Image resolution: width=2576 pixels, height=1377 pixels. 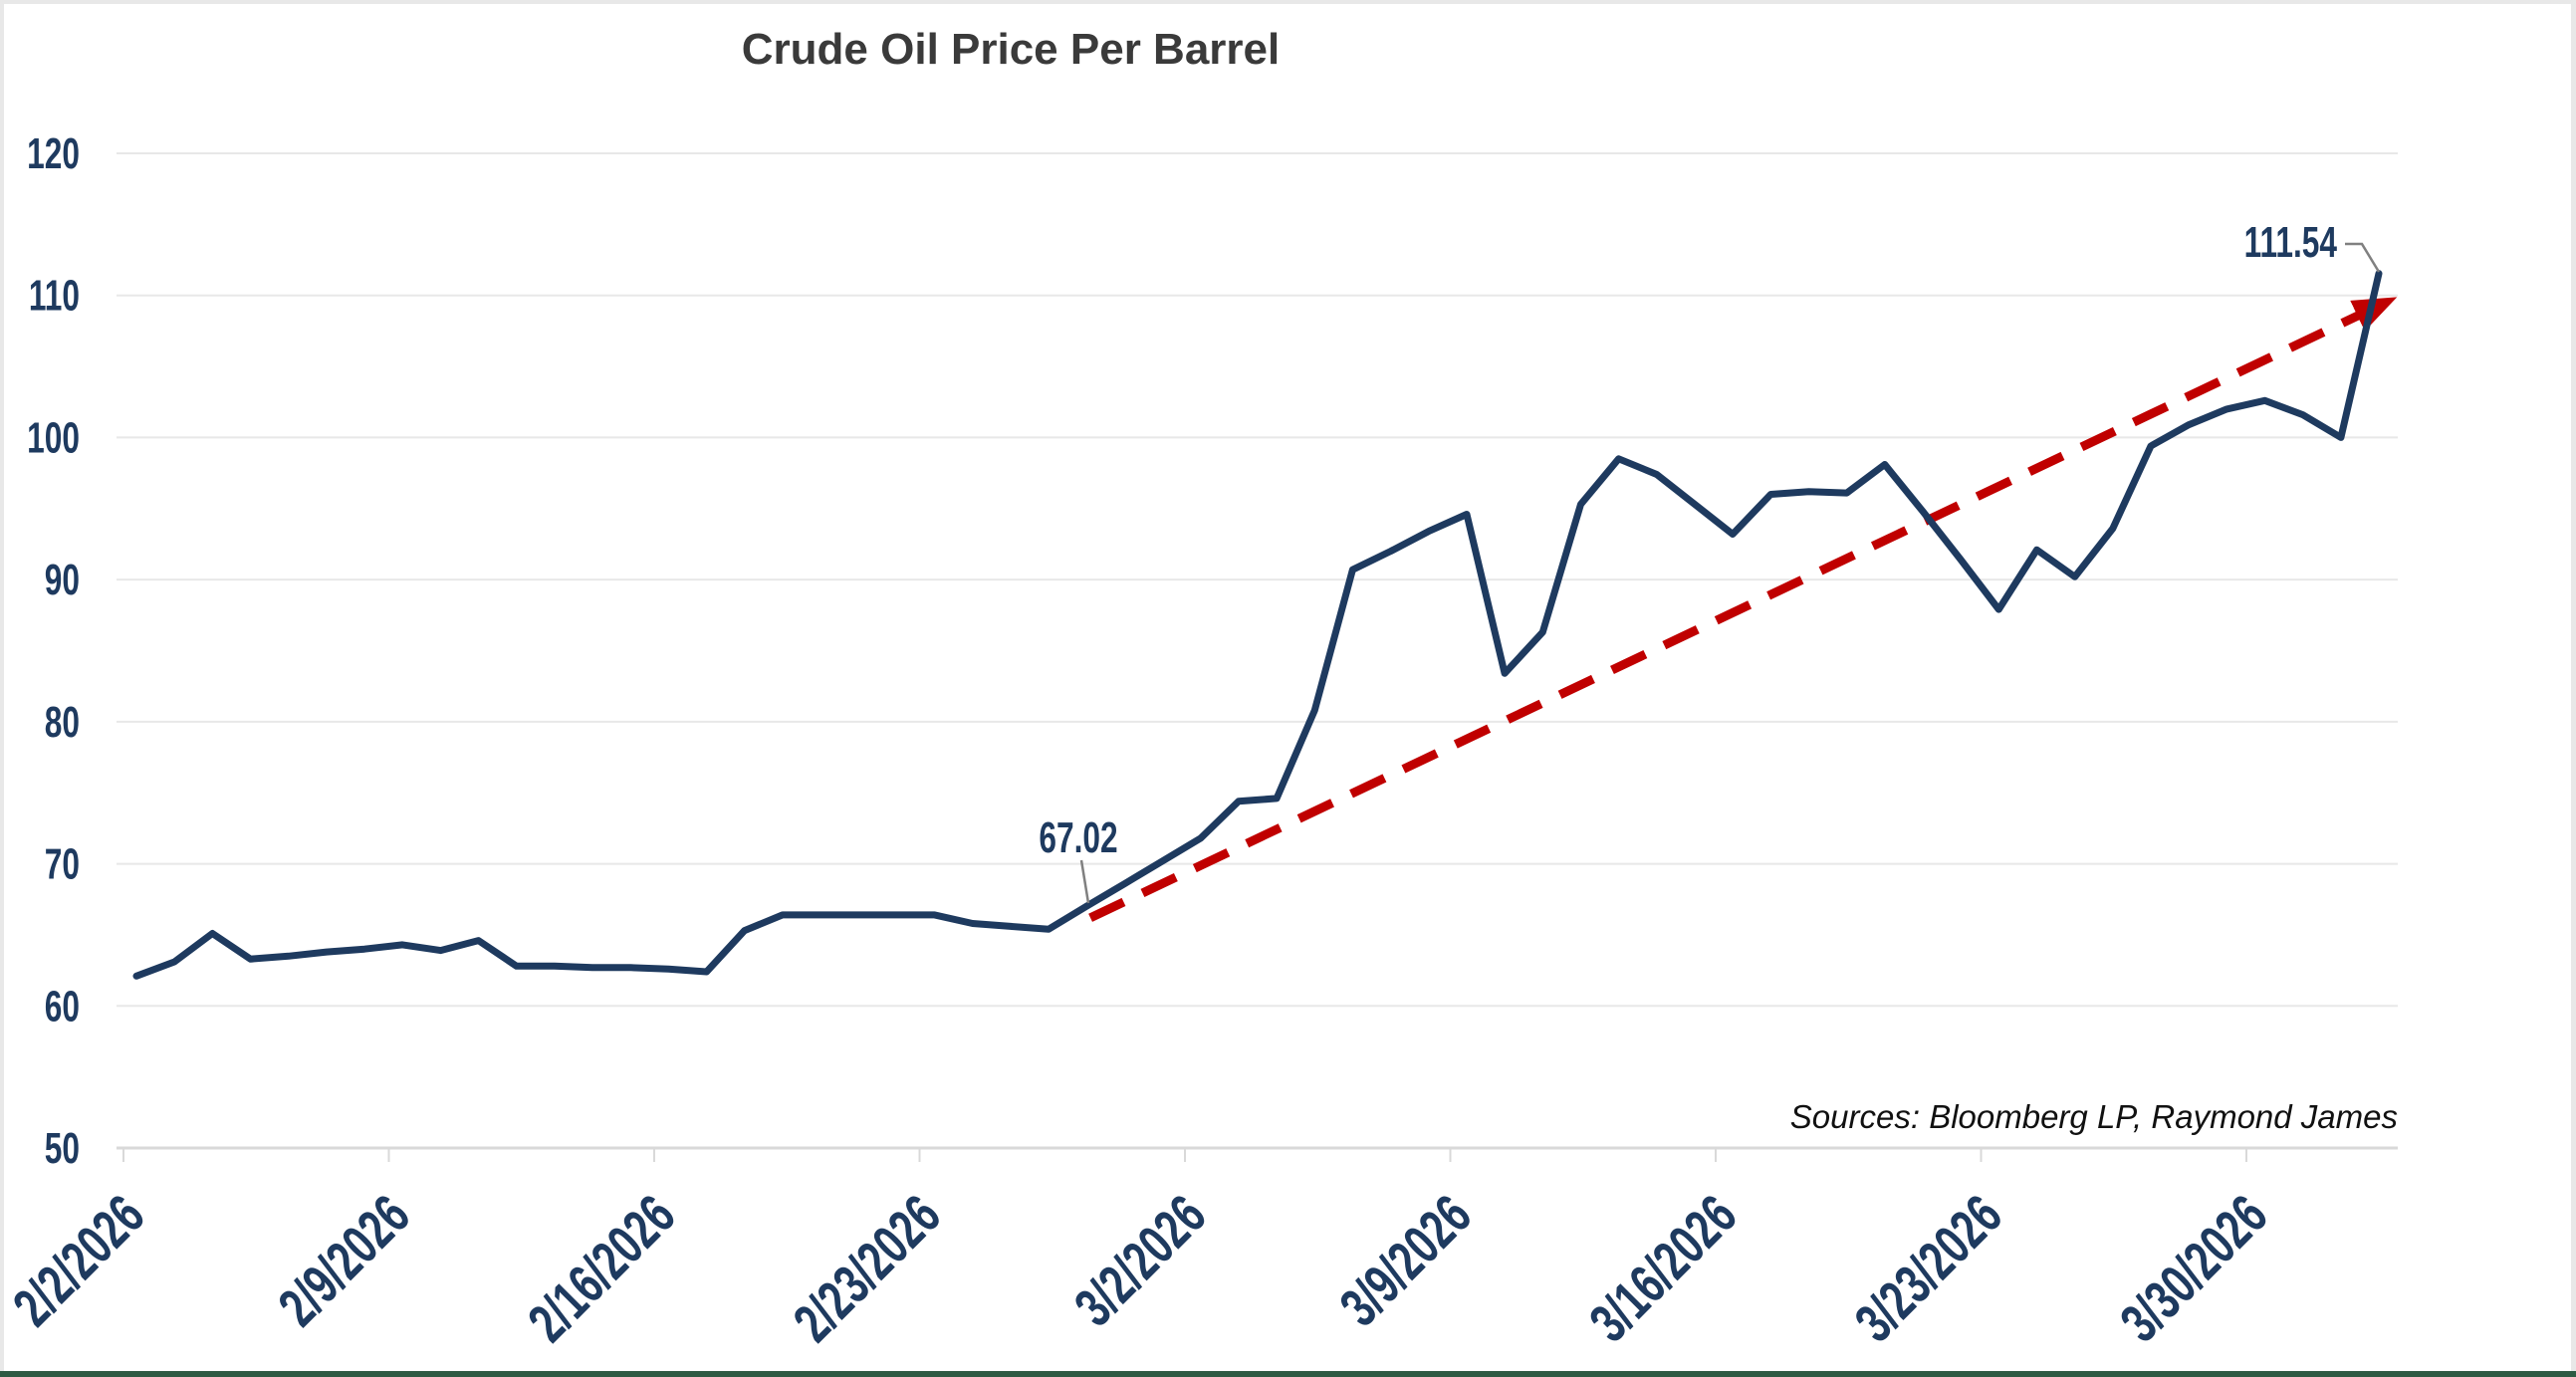 What do you see at coordinates (53, 153) in the screenshot?
I see `y-axis-tick-label: 120` at bounding box center [53, 153].